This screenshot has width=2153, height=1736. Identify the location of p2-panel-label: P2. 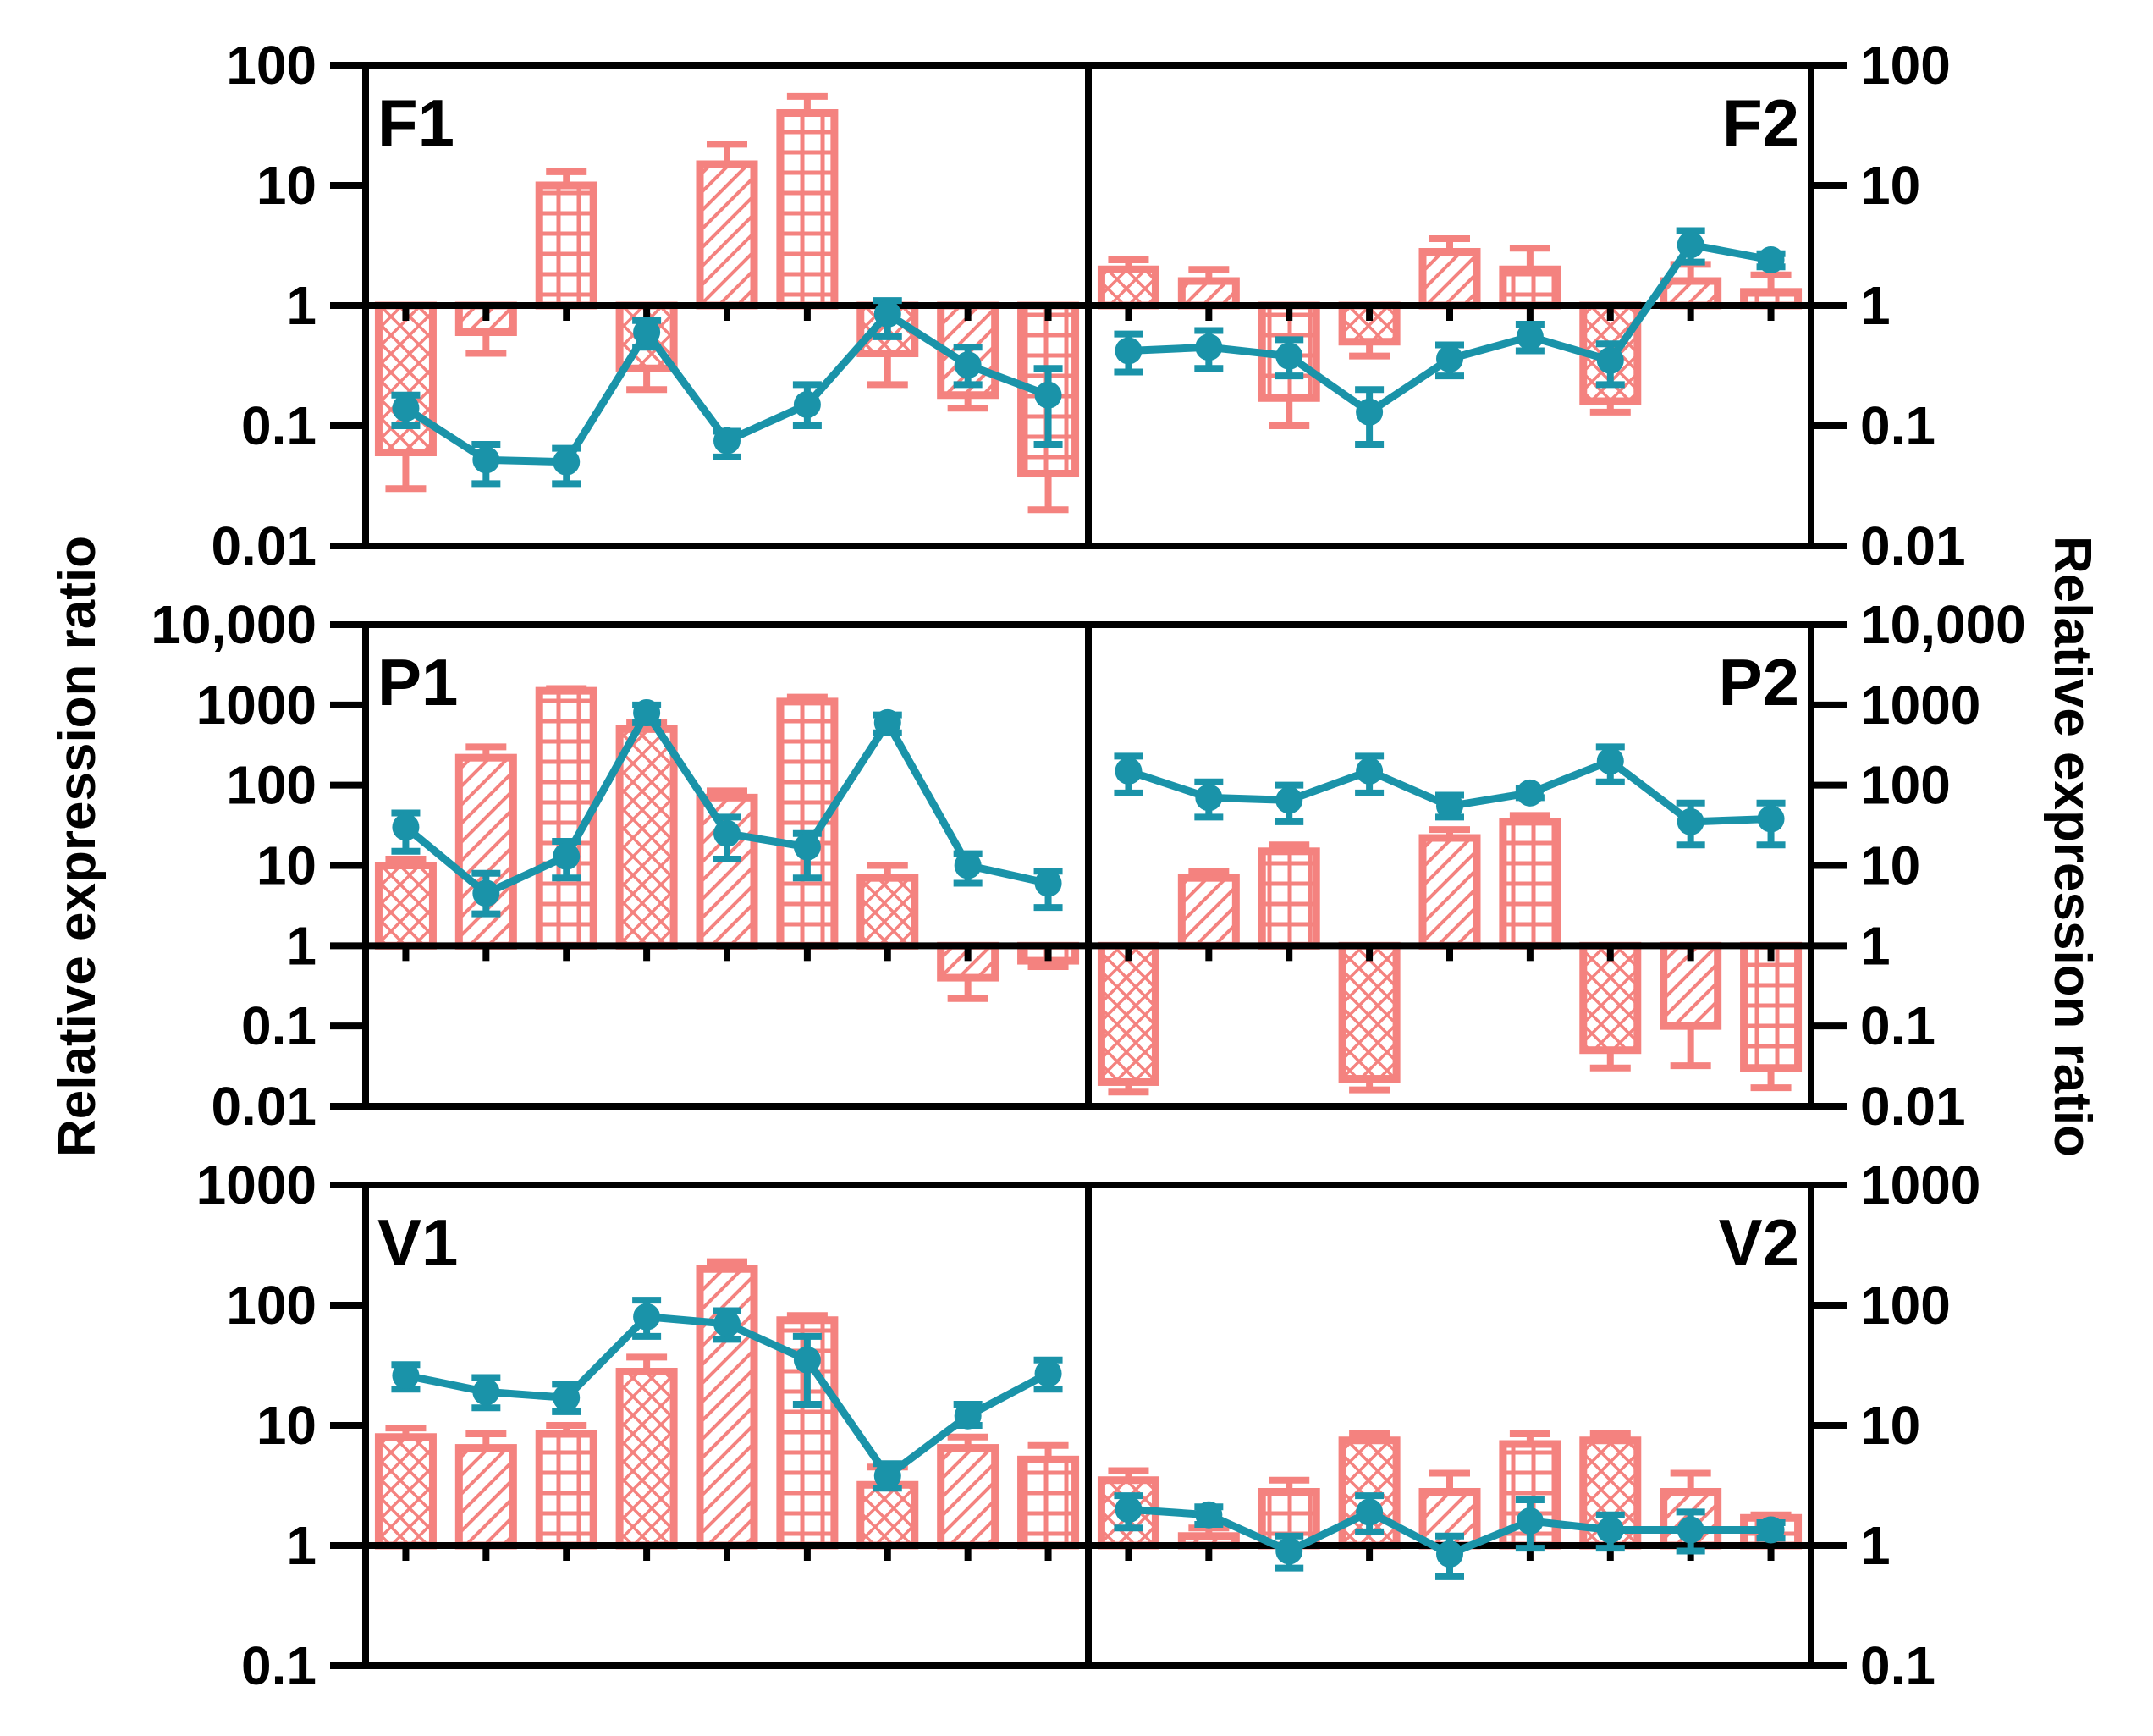
(1759, 682).